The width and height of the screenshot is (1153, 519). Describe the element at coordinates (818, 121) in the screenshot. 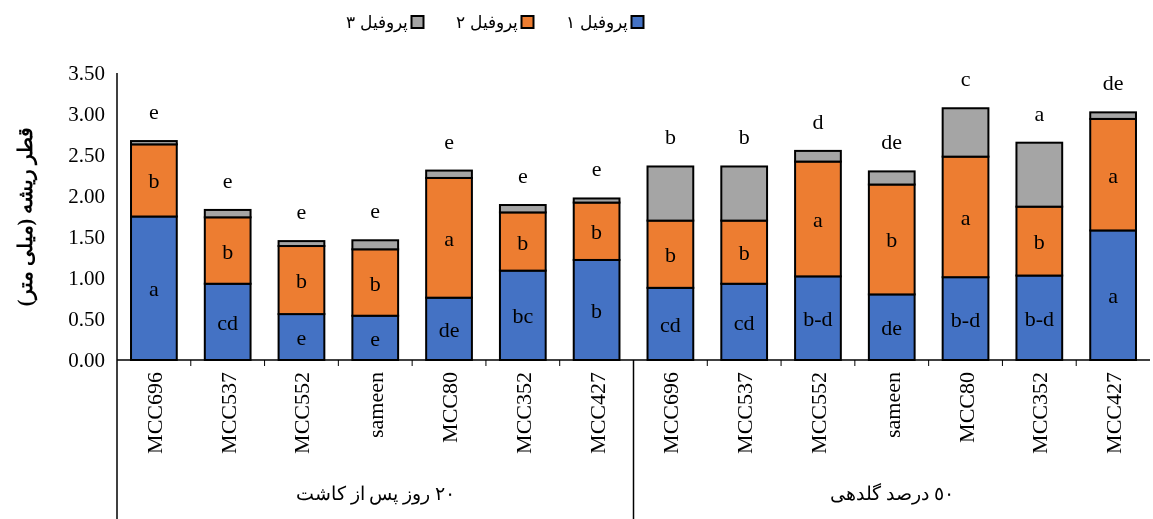

I see `data-label: d` at that location.